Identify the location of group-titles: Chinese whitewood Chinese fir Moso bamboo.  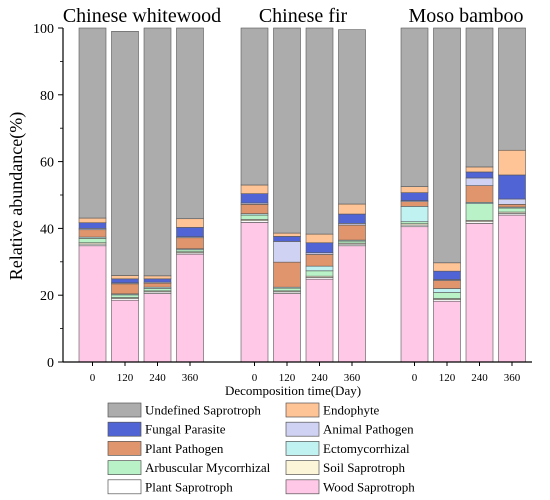
(293, 16).